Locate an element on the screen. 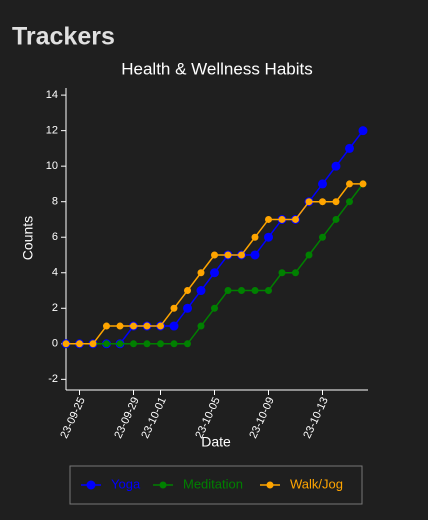 This screenshot has width=428, height=520. x-tick-label: 23-10-09 is located at coordinates (261, 417).